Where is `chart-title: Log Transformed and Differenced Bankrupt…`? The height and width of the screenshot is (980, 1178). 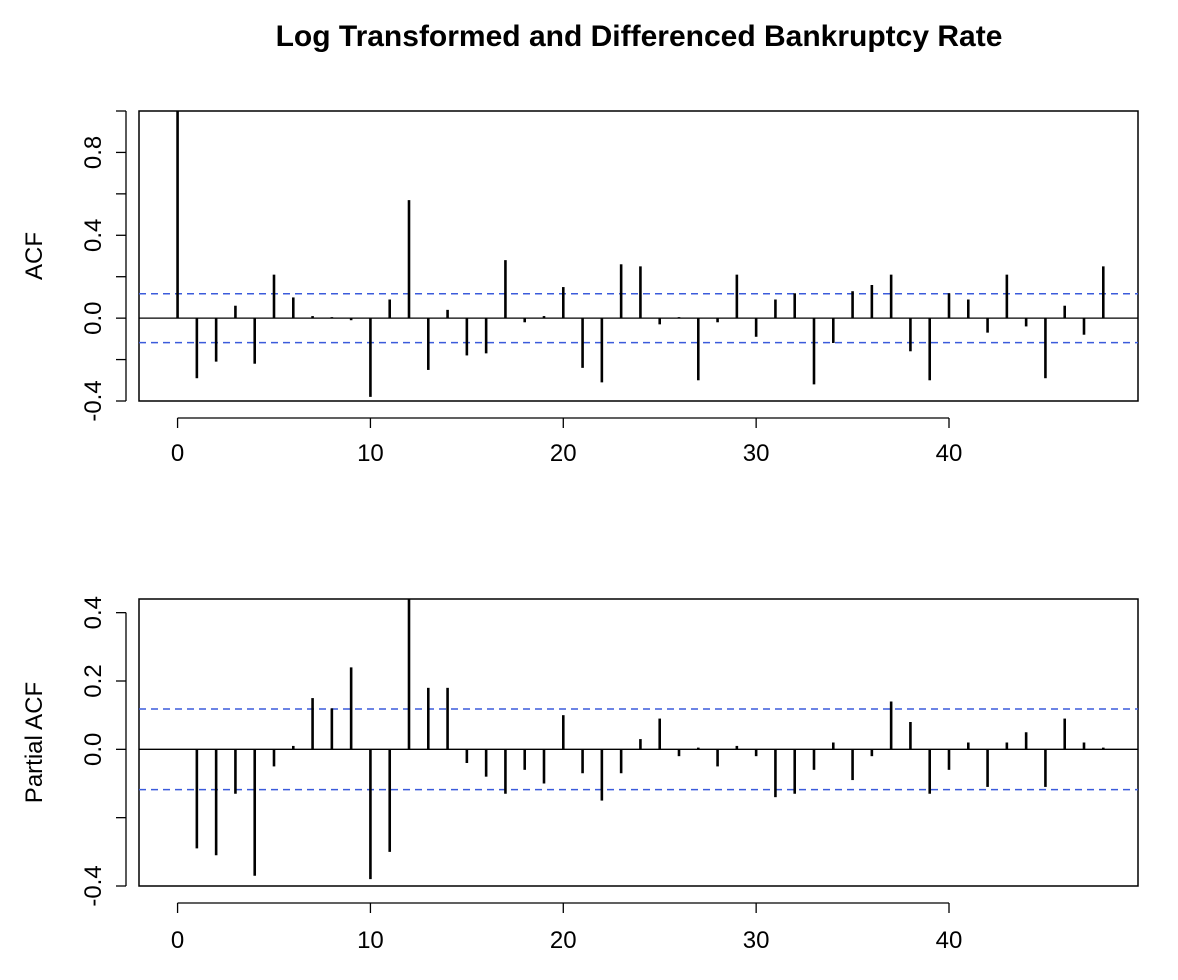
chart-title: Log Transformed and Differenced Bankrupt… is located at coordinates (639, 36).